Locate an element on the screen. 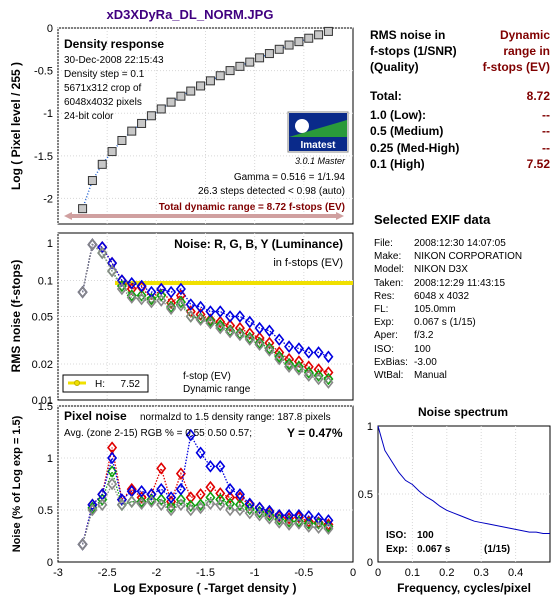  rms-row-value: 7.52 is located at coordinates (538, 164).